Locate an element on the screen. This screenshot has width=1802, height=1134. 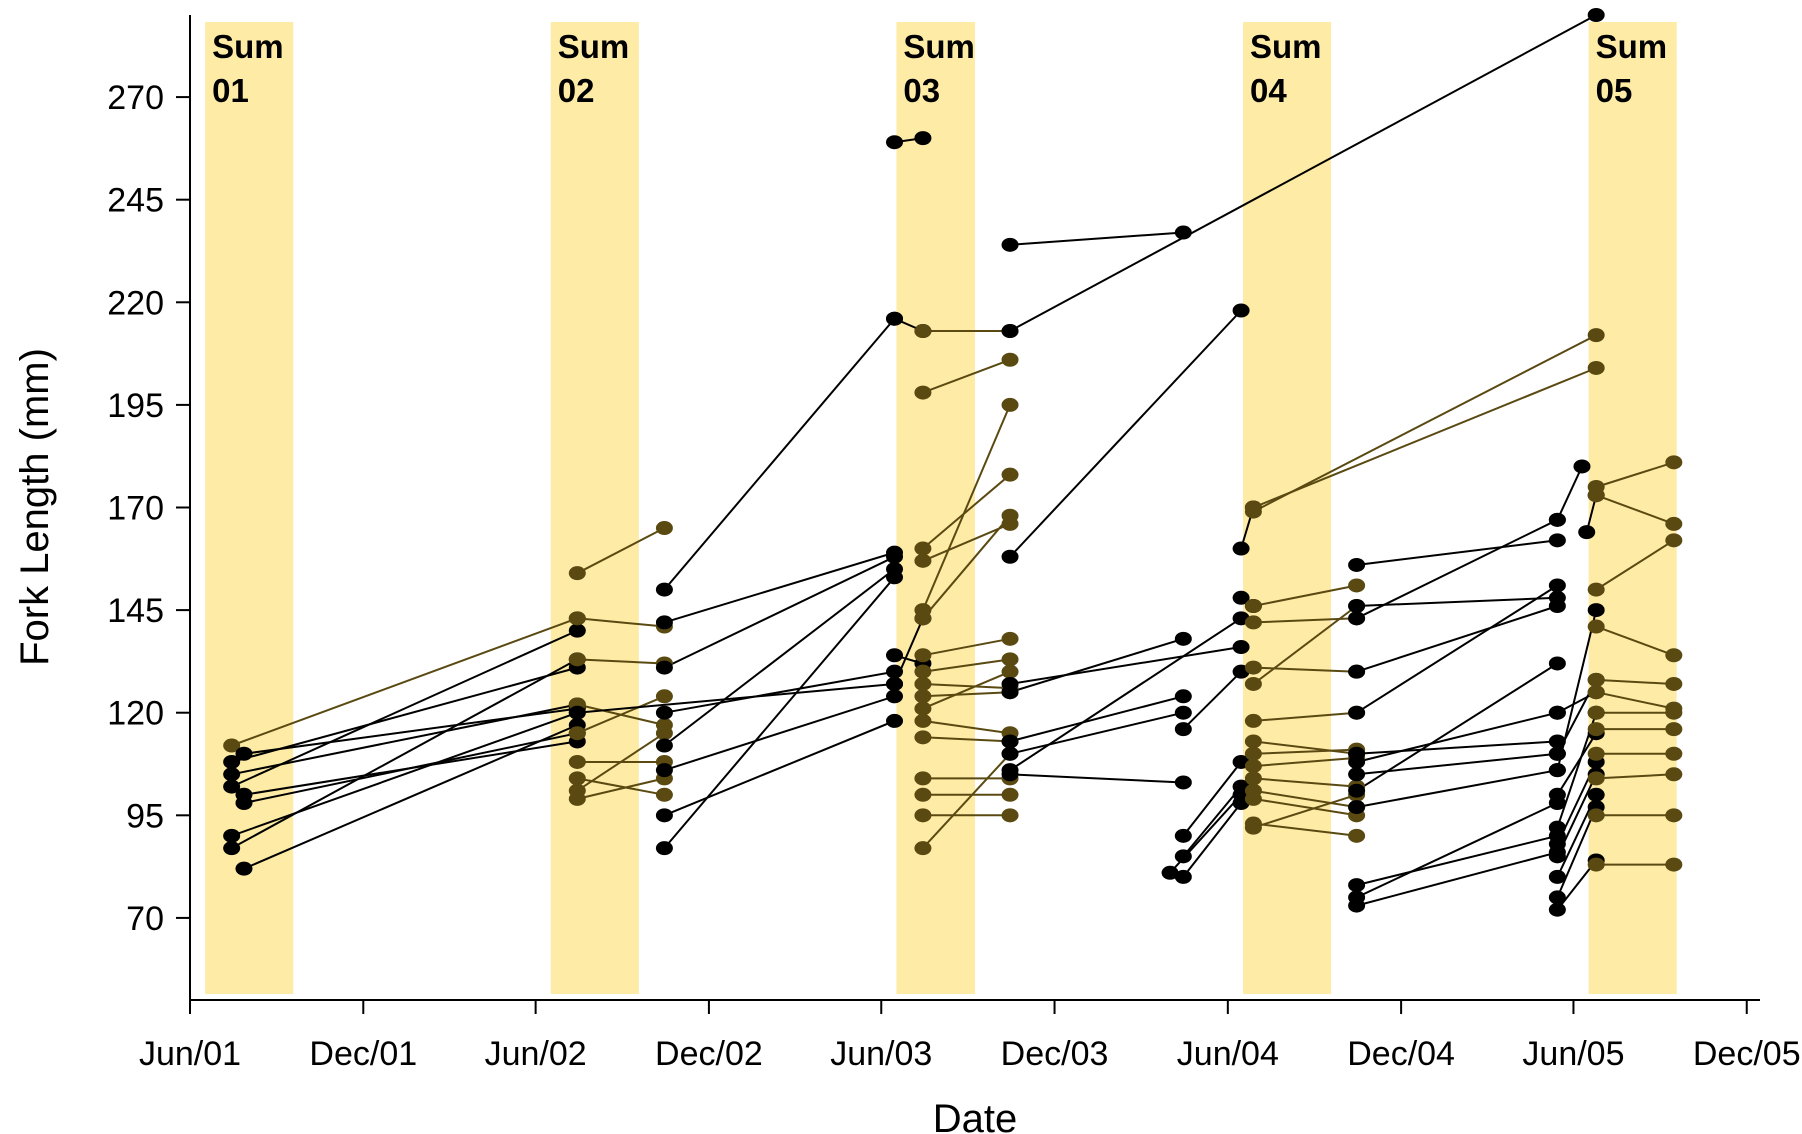
y-ticks: 70 95 120 145 170 195 220 245 270 is located at coordinates (148, 508).